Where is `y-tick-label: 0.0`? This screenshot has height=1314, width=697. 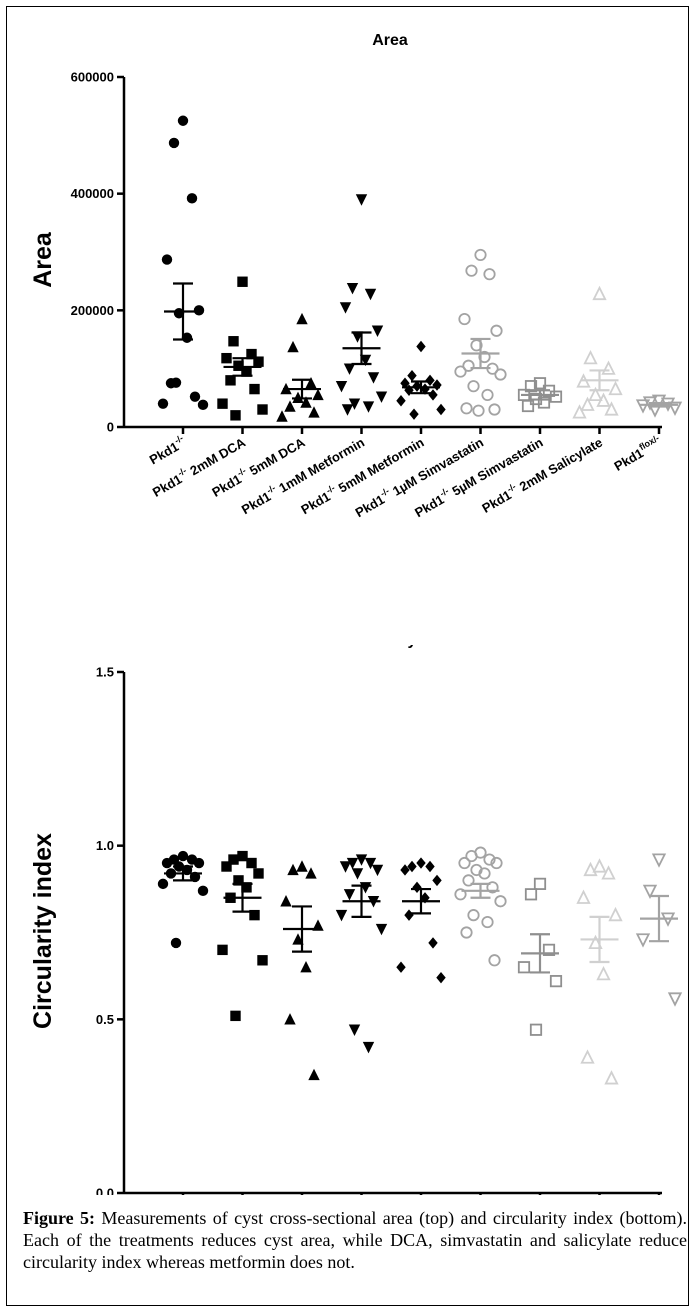 y-tick-label: 0.0 is located at coordinates (105, 1191).